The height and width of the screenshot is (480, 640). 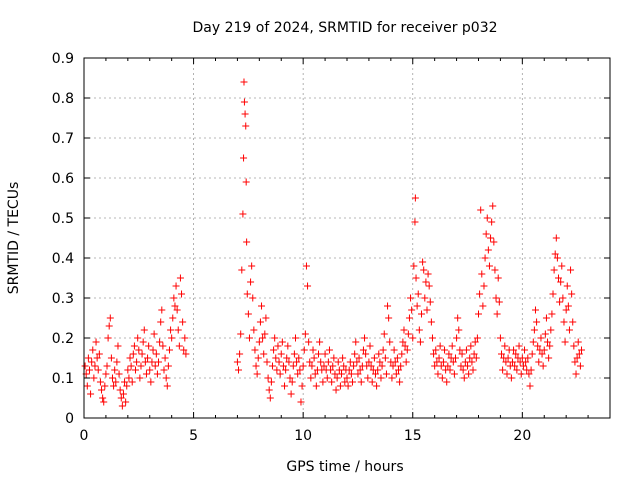 I want to click on y-tick-labels: 0 0.1 0.2 0.3 0.4 0.5 0.6 0.7 0.8 0.9, so click(x=63, y=239).